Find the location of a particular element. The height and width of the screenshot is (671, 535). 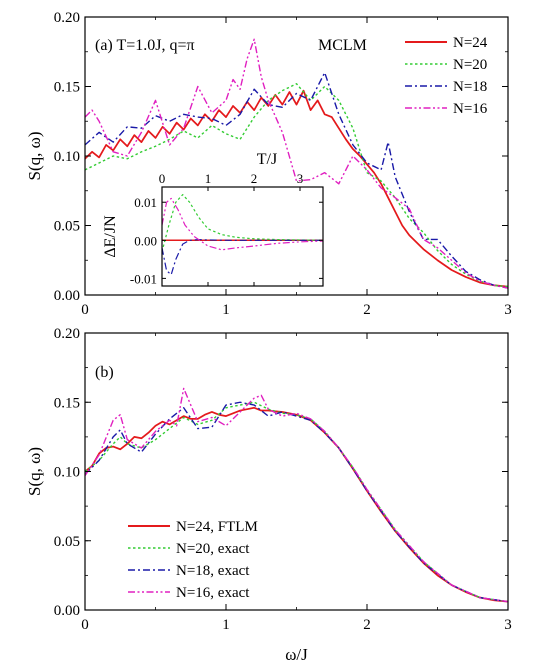

y-tick-label: 0.01 is located at coordinates (145, 202).